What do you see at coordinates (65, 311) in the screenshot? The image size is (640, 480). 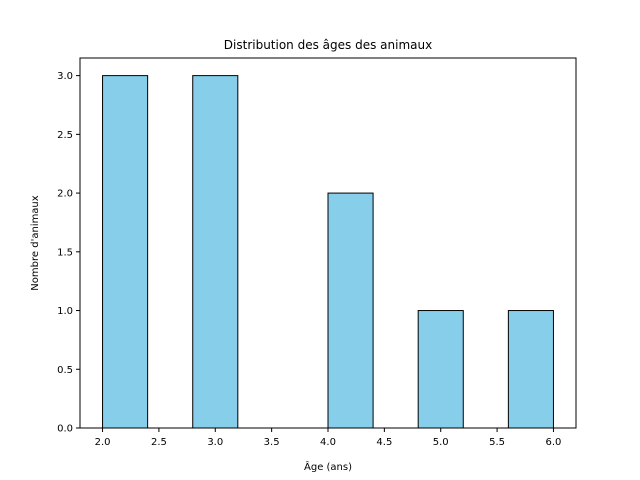 I see `y-tick-label: 1.0` at bounding box center [65, 311].